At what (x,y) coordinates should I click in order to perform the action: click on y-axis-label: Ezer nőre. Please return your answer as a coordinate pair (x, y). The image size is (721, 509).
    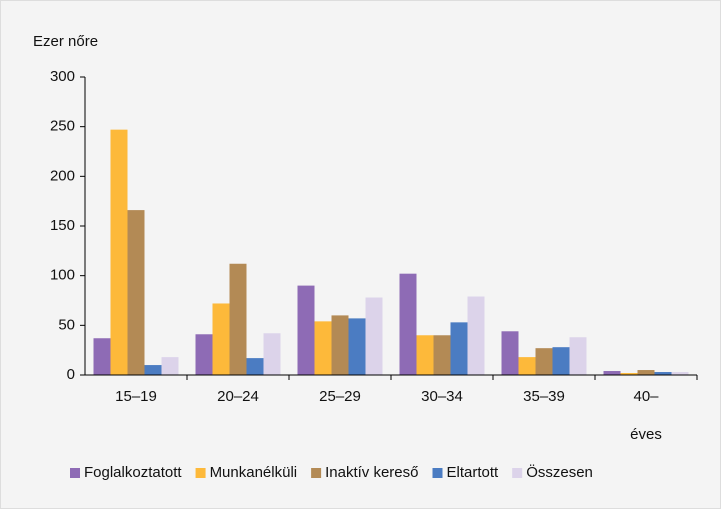
    Looking at the image, I should click on (65, 41).